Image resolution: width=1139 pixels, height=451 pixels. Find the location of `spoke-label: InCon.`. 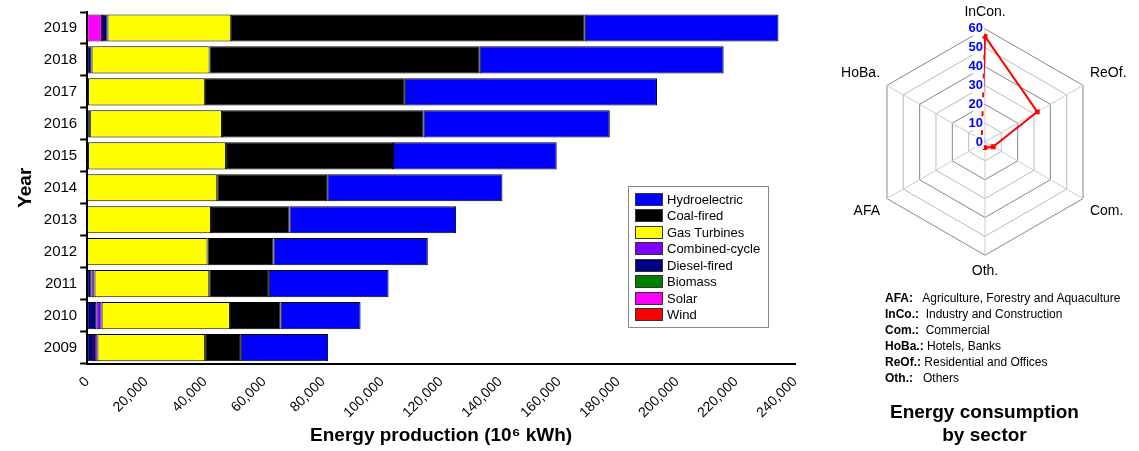

spoke-label: InCon. is located at coordinates (985, 11).